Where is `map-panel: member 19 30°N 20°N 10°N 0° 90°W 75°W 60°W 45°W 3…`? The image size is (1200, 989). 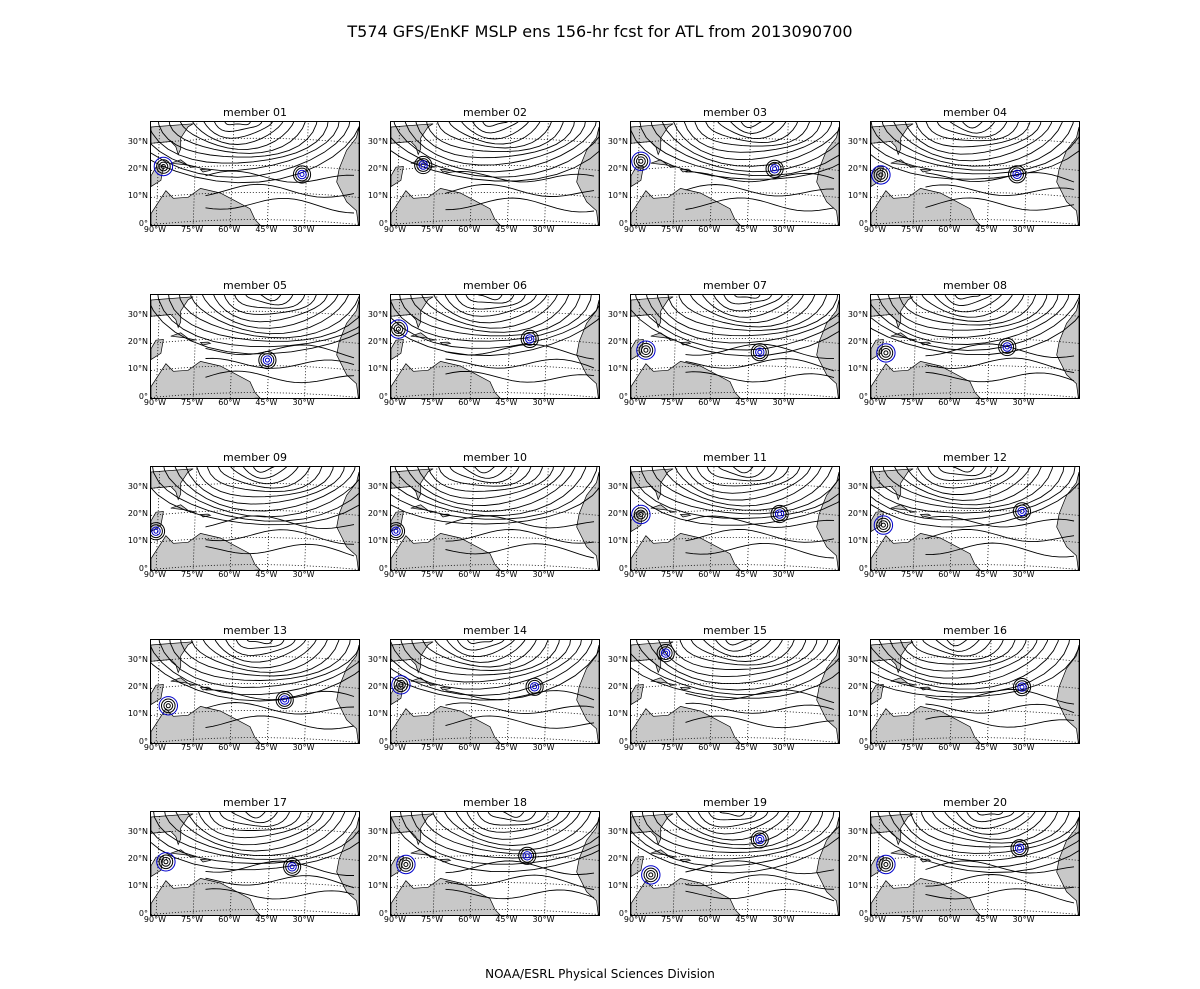 map-panel: member 19 30°N 20°N 10°N 0° 90°W 75°W 60°W 45°W 3… is located at coordinates (724, 860).